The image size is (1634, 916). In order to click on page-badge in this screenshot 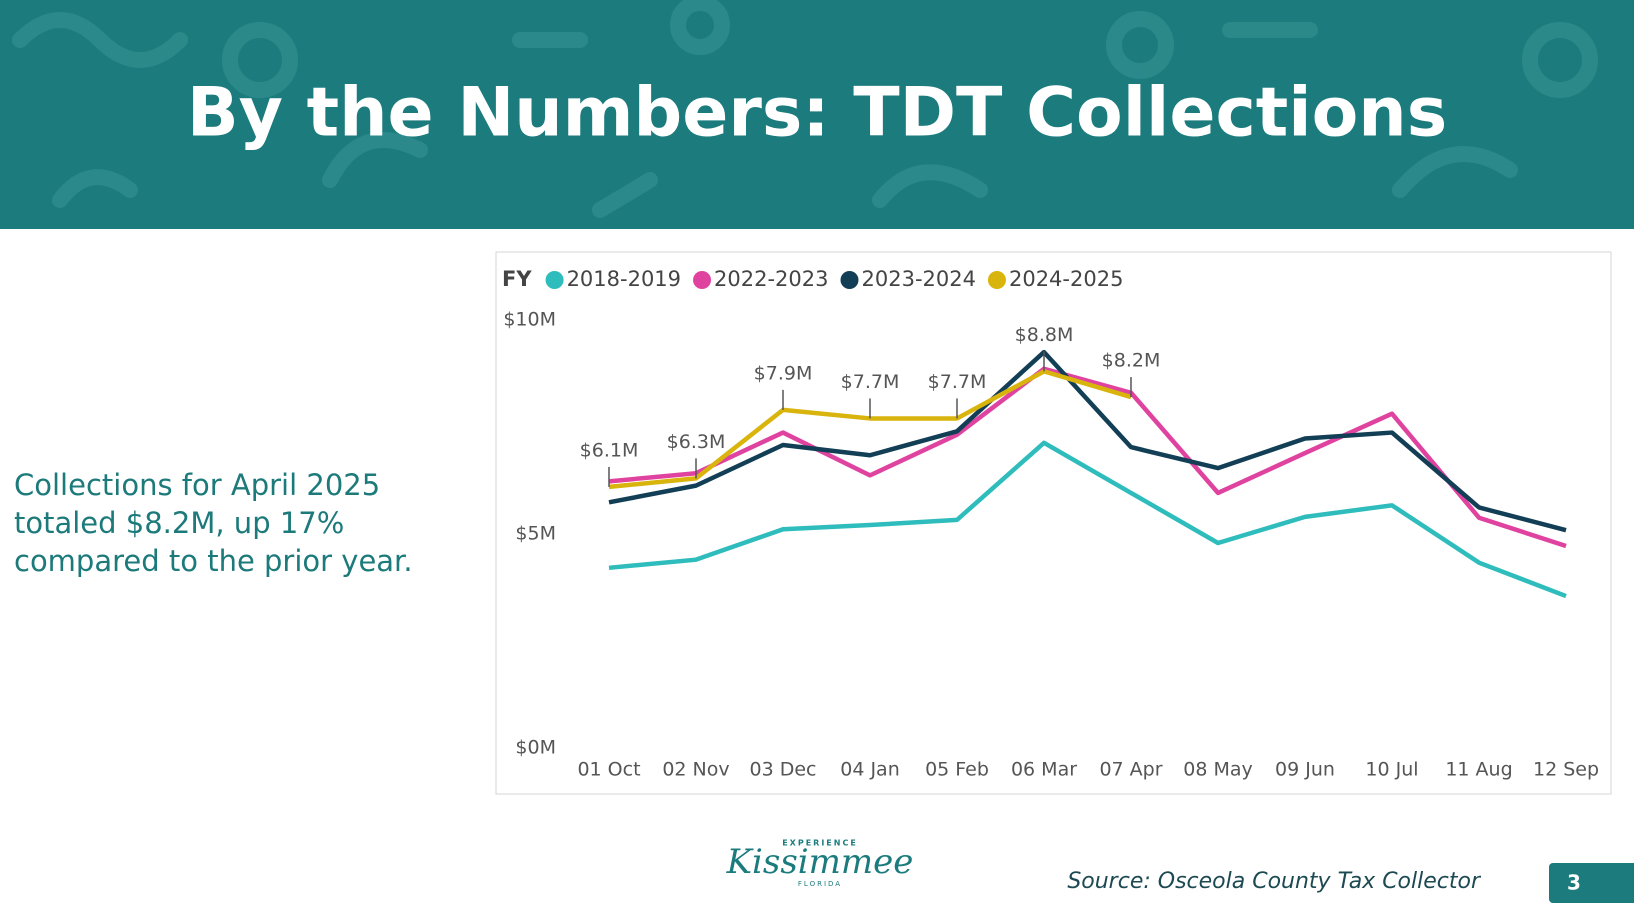, I will do `click(1591, 883)`.